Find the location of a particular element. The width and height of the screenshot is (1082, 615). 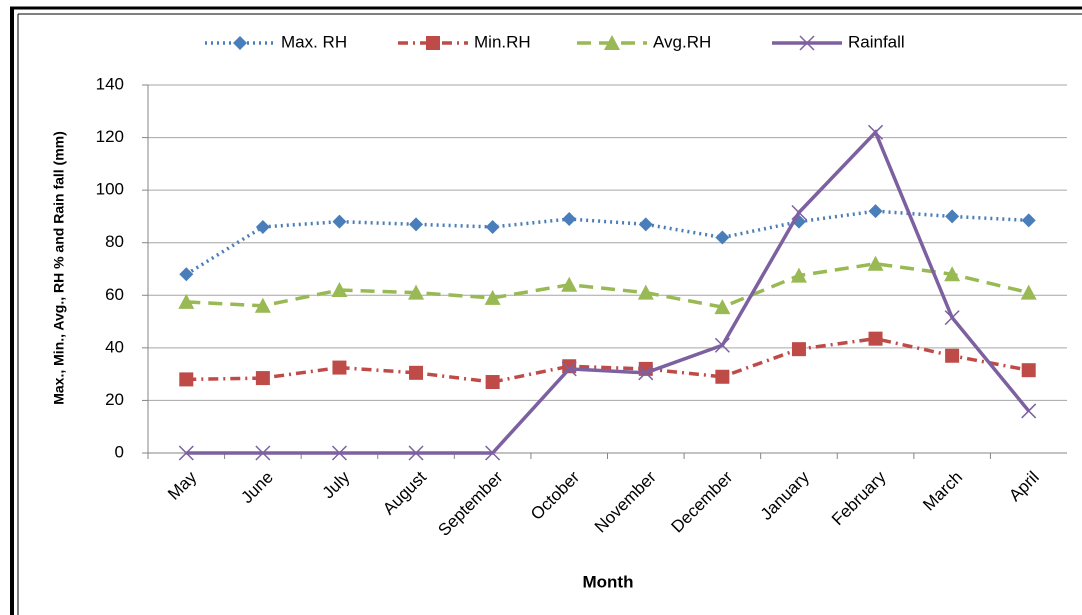

y-tick-label: 60 is located at coordinates (114, 294).